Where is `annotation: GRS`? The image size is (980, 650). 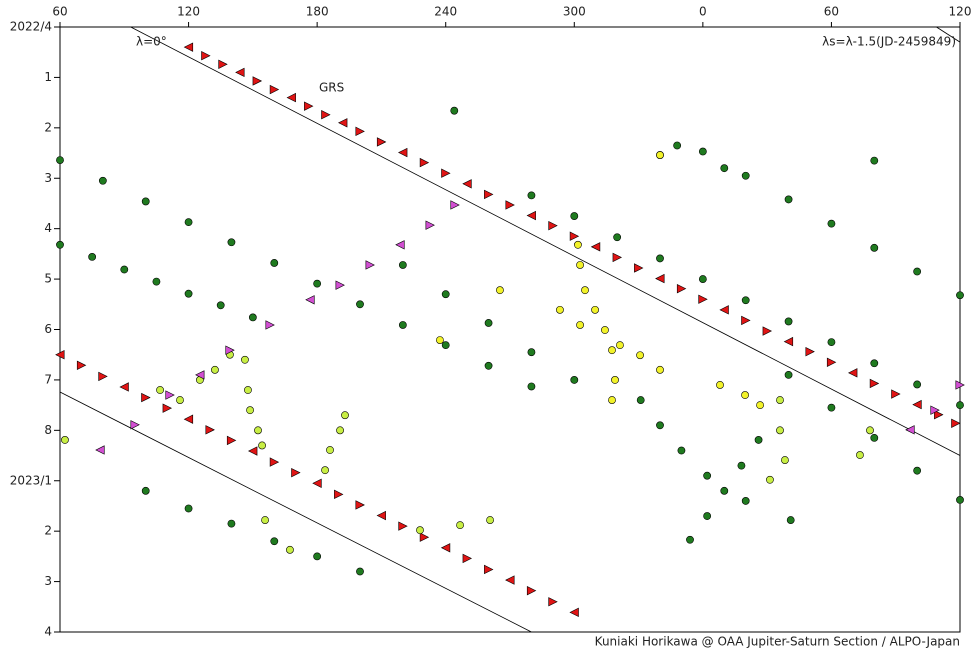
annotation: GRS is located at coordinates (331, 88).